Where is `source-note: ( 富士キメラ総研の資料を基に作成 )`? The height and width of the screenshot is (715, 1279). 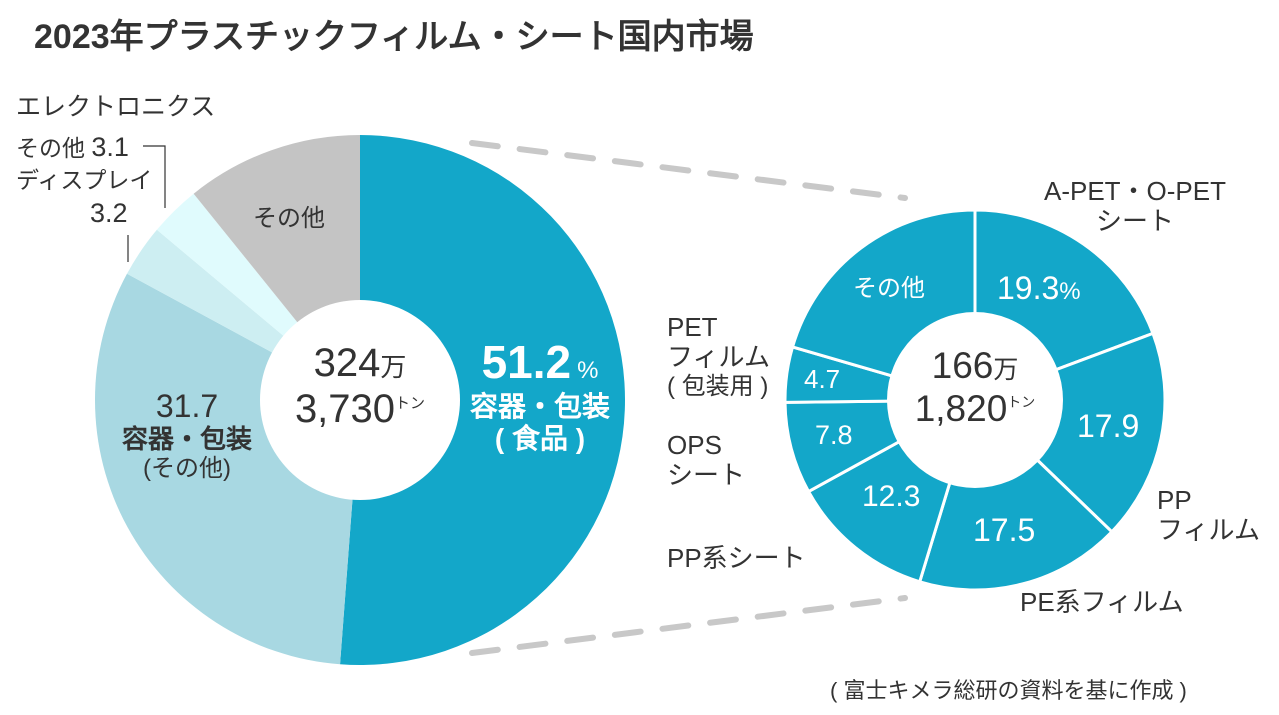
source-note: ( 富士キメラ総研の資料を基に作成 ) is located at coordinates (1008, 690).